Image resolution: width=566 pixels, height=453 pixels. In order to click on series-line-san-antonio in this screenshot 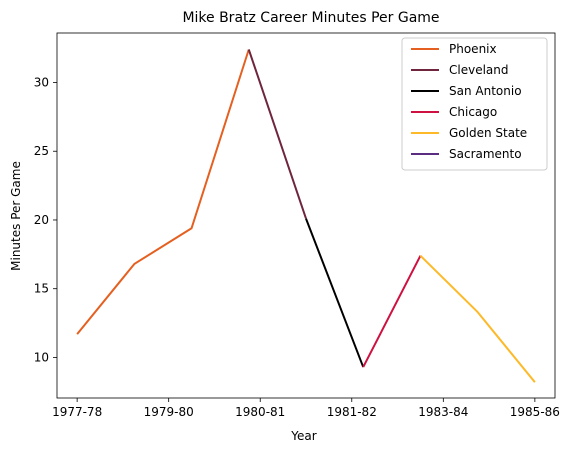, I will do `click(335, 293)`.